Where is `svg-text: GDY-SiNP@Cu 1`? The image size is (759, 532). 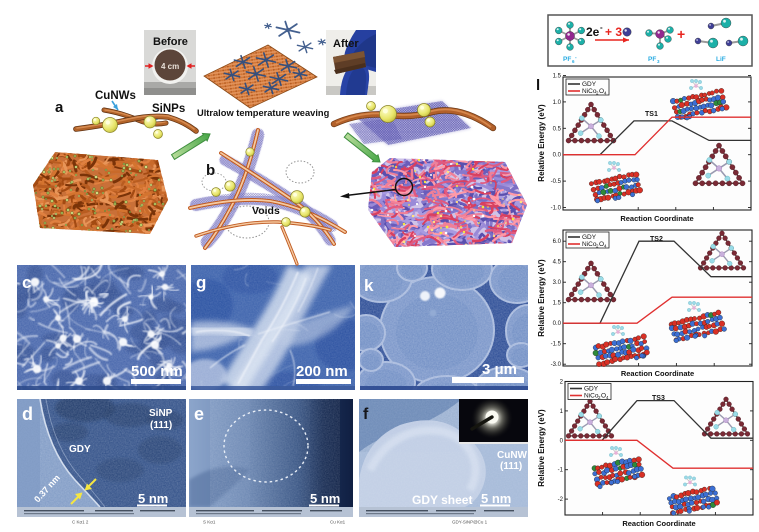
svg-text: GDY-SiNP@Cu 1 is located at coordinates (470, 522).